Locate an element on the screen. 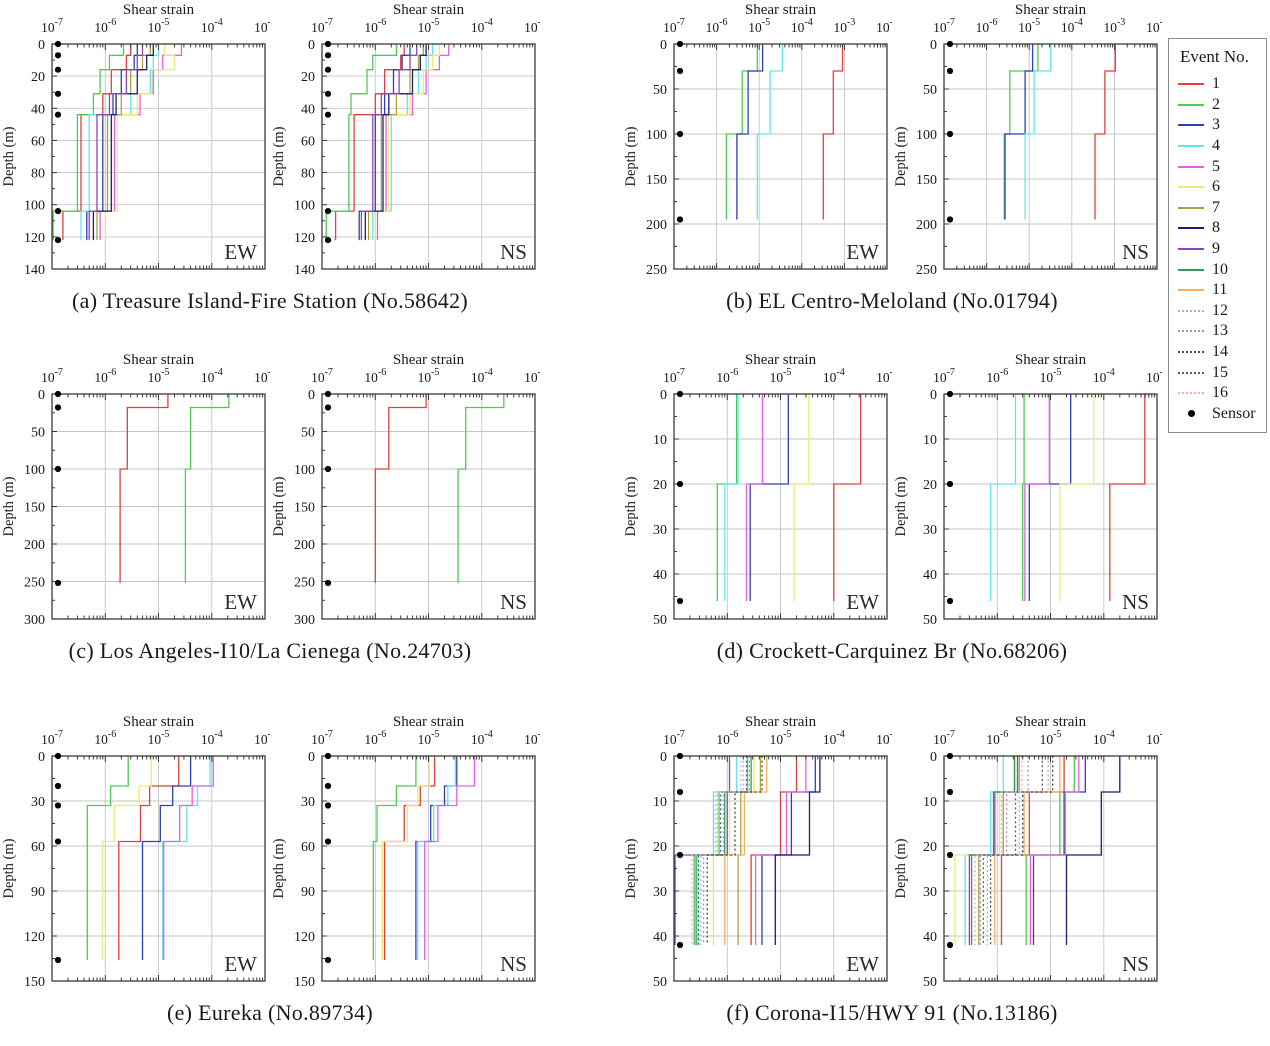  legend-entry: 4 is located at coordinates (1222, 146).